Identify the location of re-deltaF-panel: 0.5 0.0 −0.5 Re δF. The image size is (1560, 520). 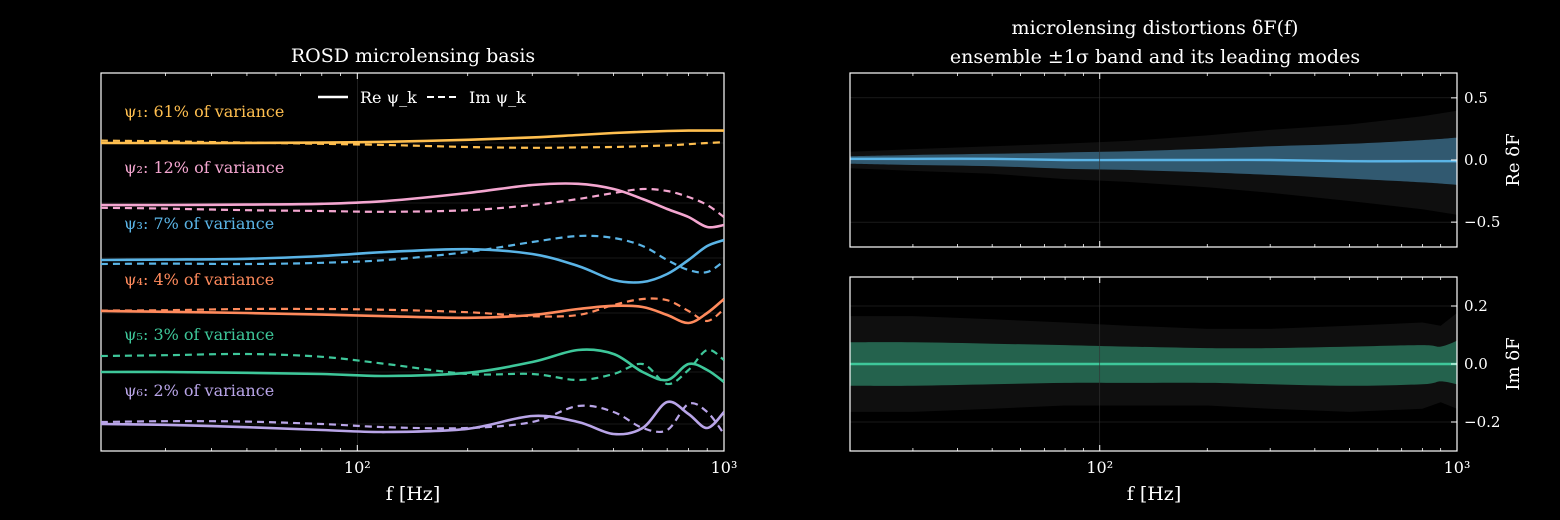
(1186, 160).